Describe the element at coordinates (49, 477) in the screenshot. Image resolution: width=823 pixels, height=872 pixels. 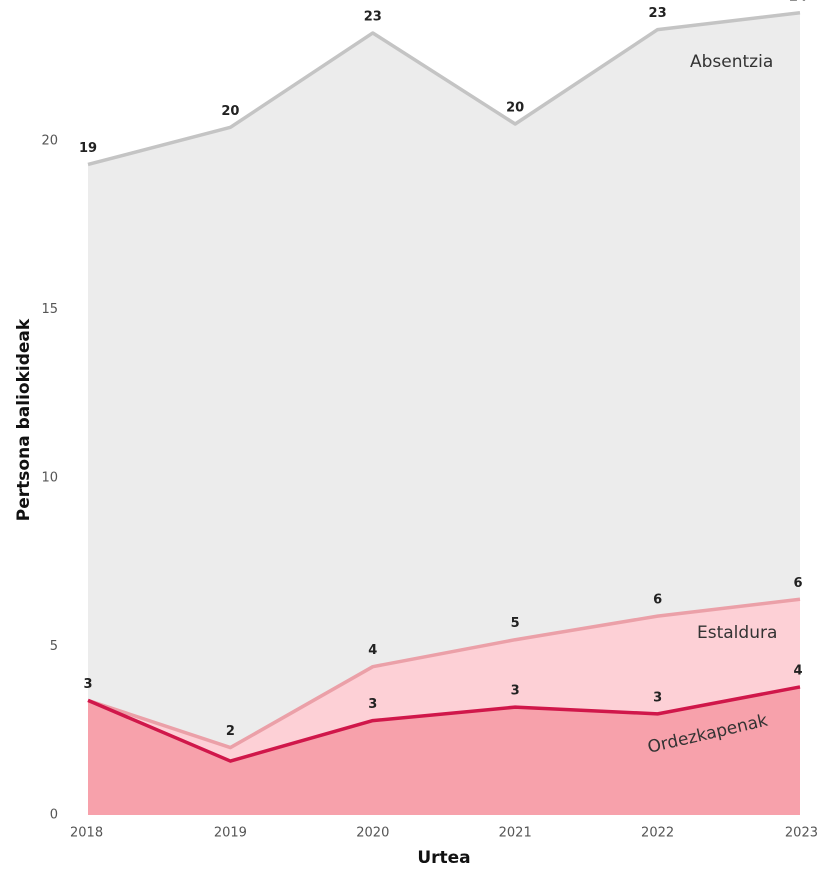
I see `y-tick-label: 10` at that location.